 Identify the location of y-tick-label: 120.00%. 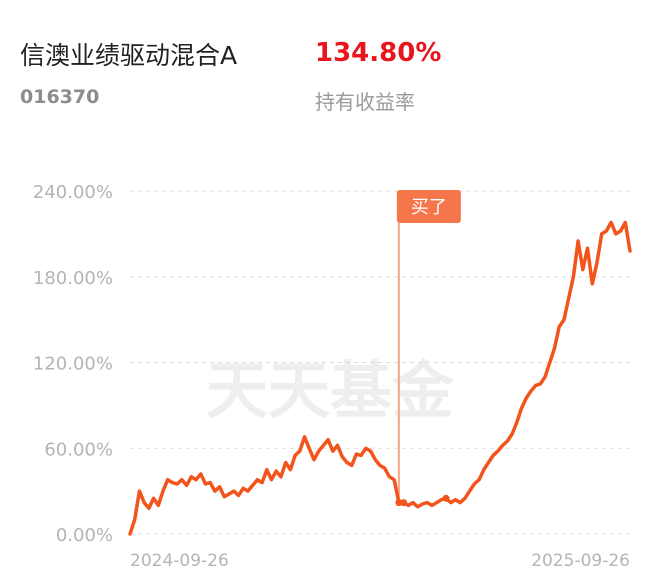
(73, 364).